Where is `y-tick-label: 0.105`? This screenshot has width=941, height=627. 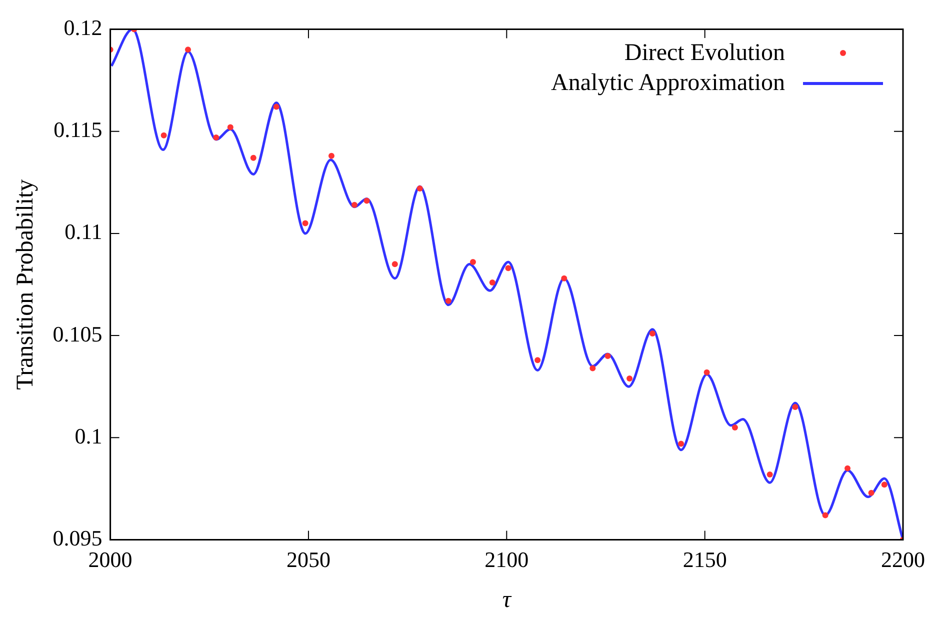 y-tick-label: 0.105 is located at coordinates (77, 333).